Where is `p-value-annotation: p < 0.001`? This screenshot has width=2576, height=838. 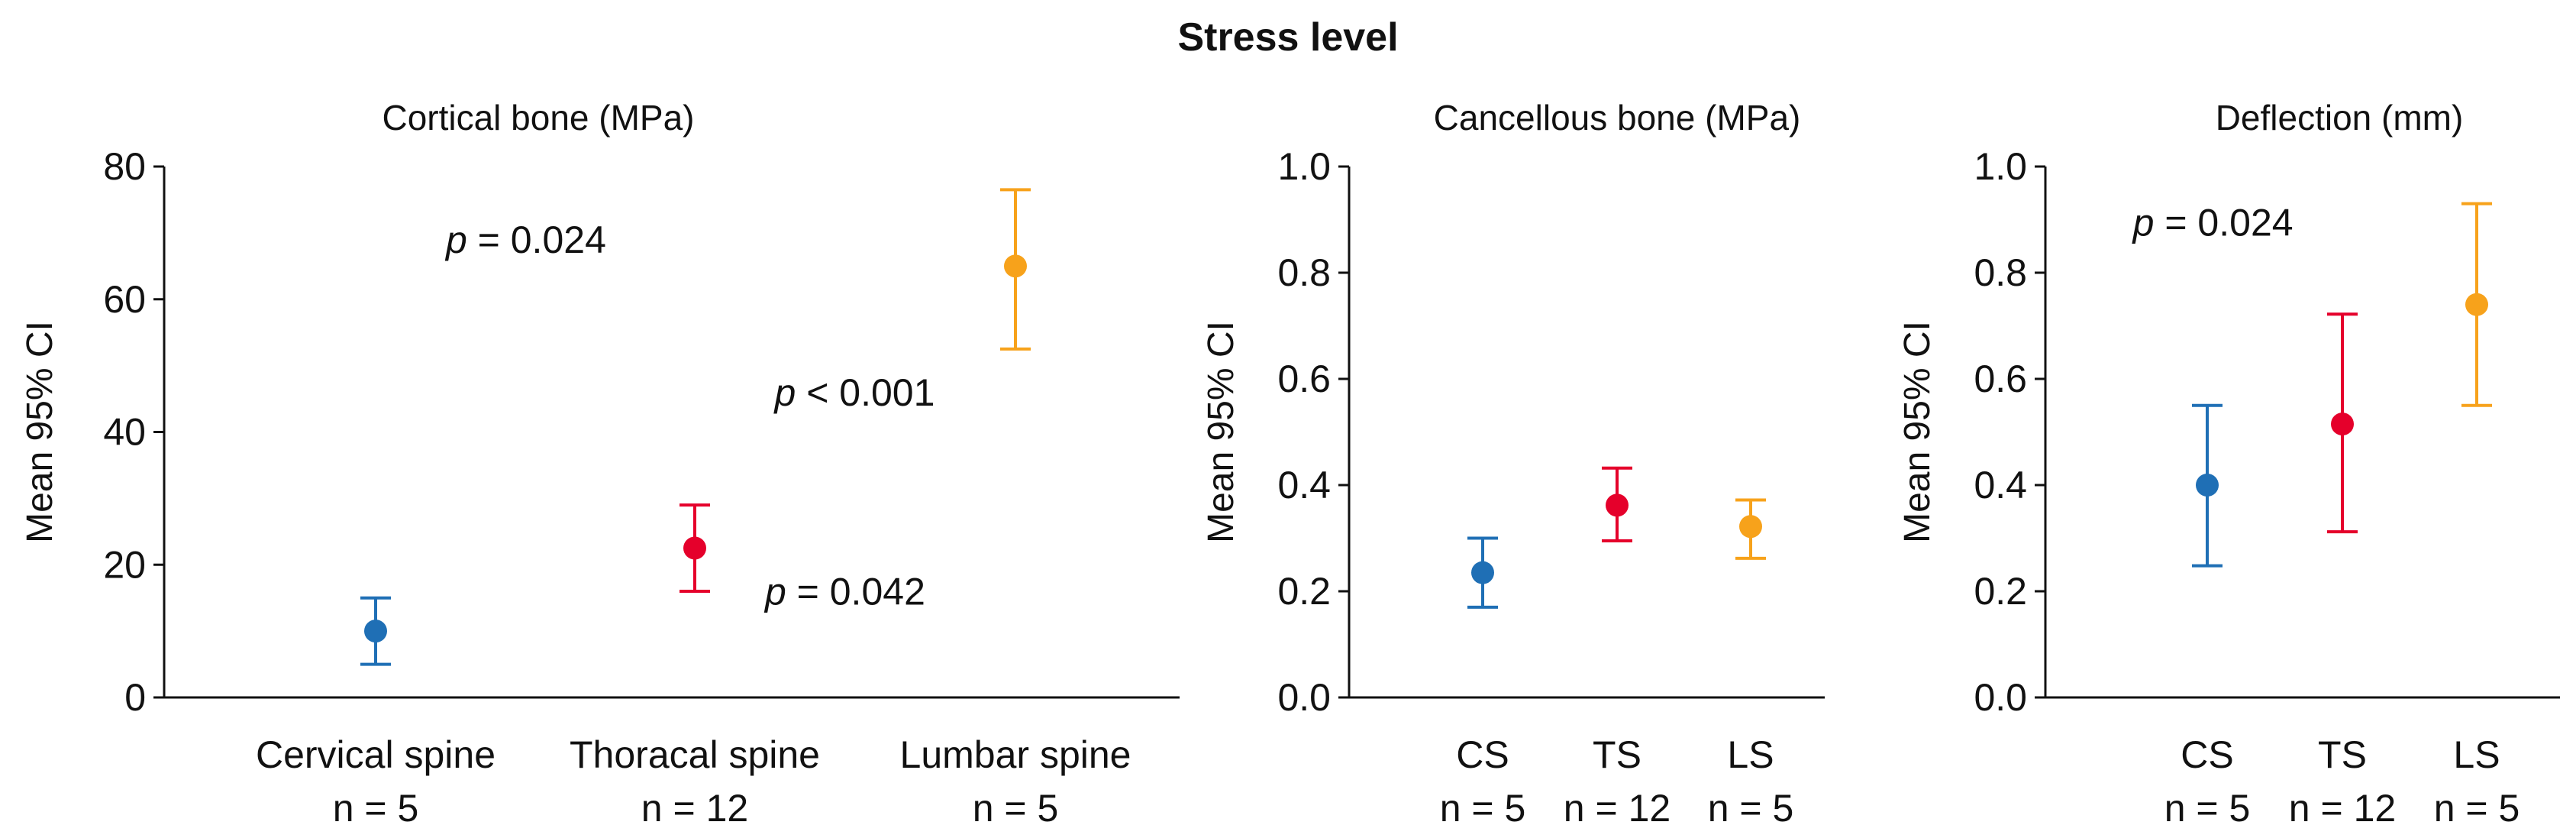
p-value-annotation: p < 0.001 is located at coordinates (854, 392).